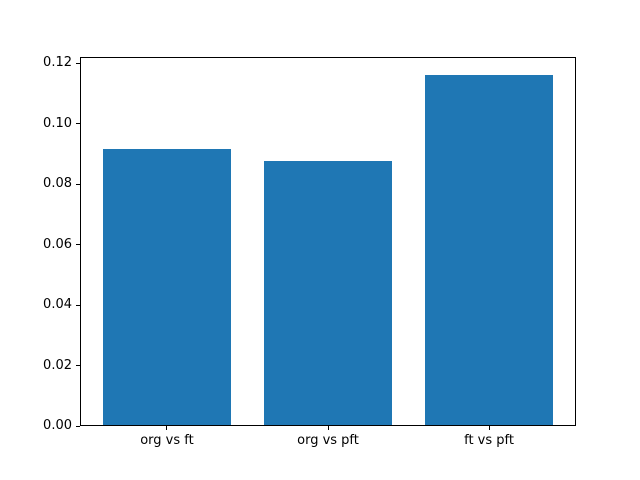 The height and width of the screenshot is (480, 640). Describe the element at coordinates (57, 244) in the screenshot. I see `y-tick-label: 0.06` at that location.